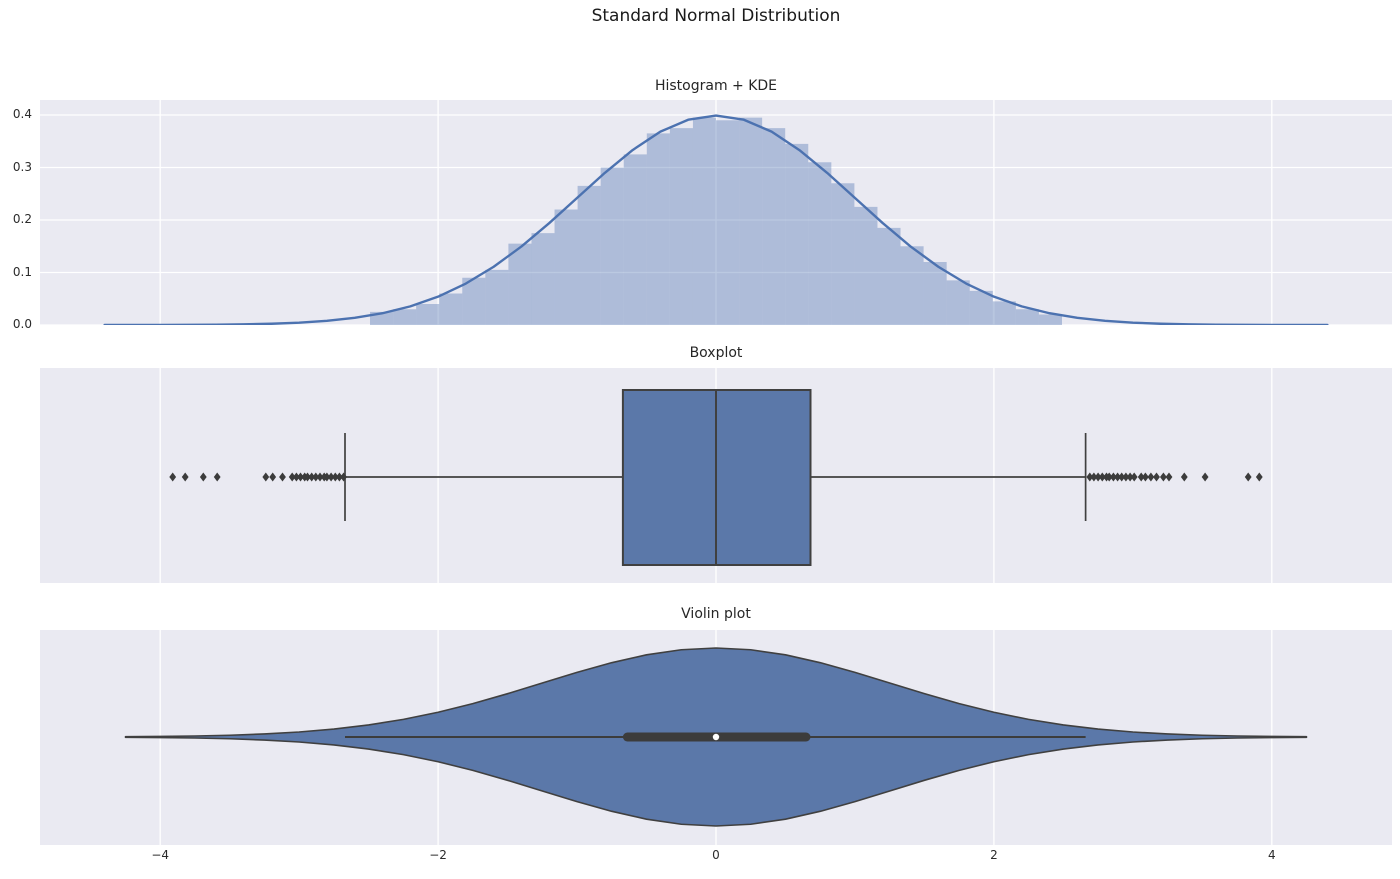 This screenshot has height=879, width=1400. I want to click on x-tick-label: −4, so click(160, 855).